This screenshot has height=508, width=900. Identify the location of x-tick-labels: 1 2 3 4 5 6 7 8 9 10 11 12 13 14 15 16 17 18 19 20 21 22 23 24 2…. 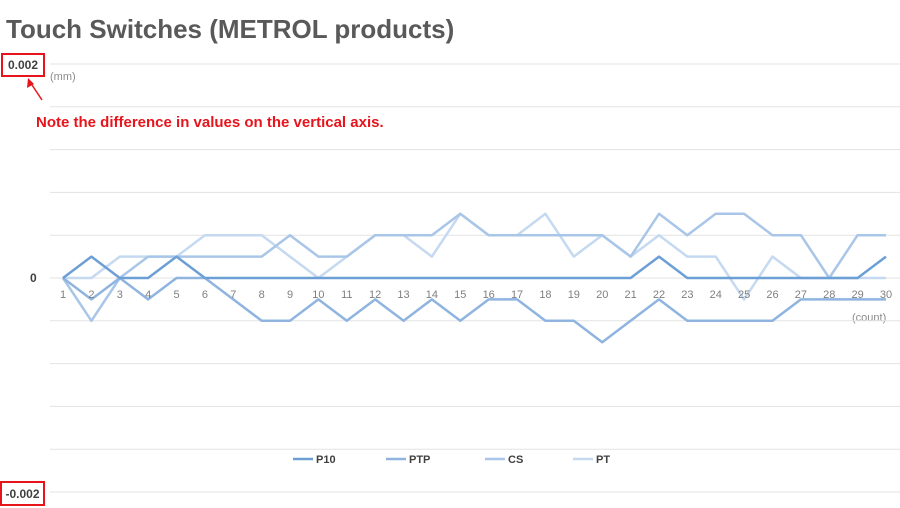
(476, 295).